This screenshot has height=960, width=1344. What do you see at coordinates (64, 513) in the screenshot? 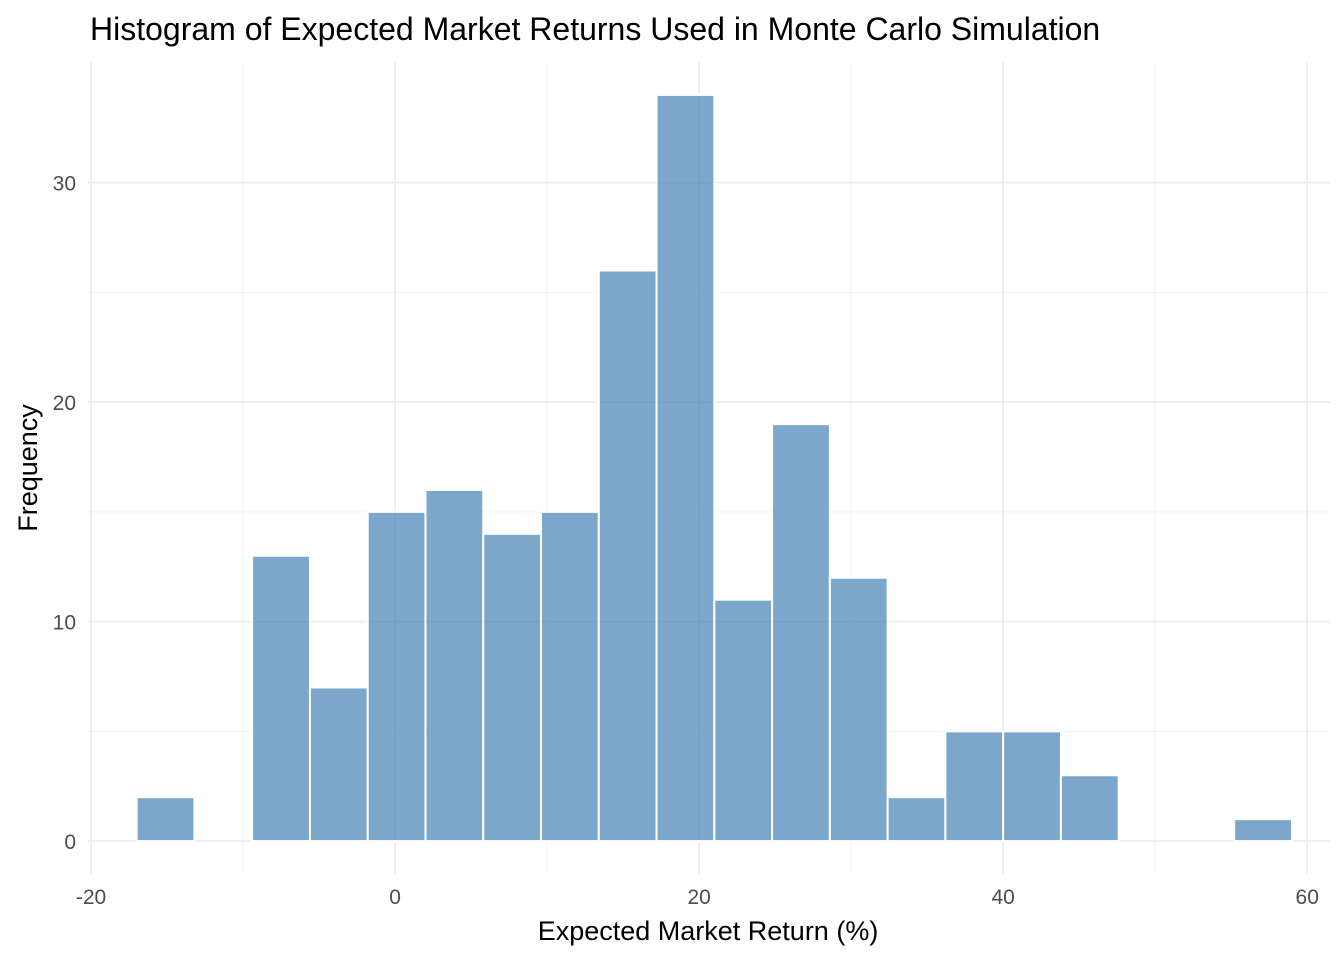
I see `y-axis-ticks: 0 10 20 30` at bounding box center [64, 513].